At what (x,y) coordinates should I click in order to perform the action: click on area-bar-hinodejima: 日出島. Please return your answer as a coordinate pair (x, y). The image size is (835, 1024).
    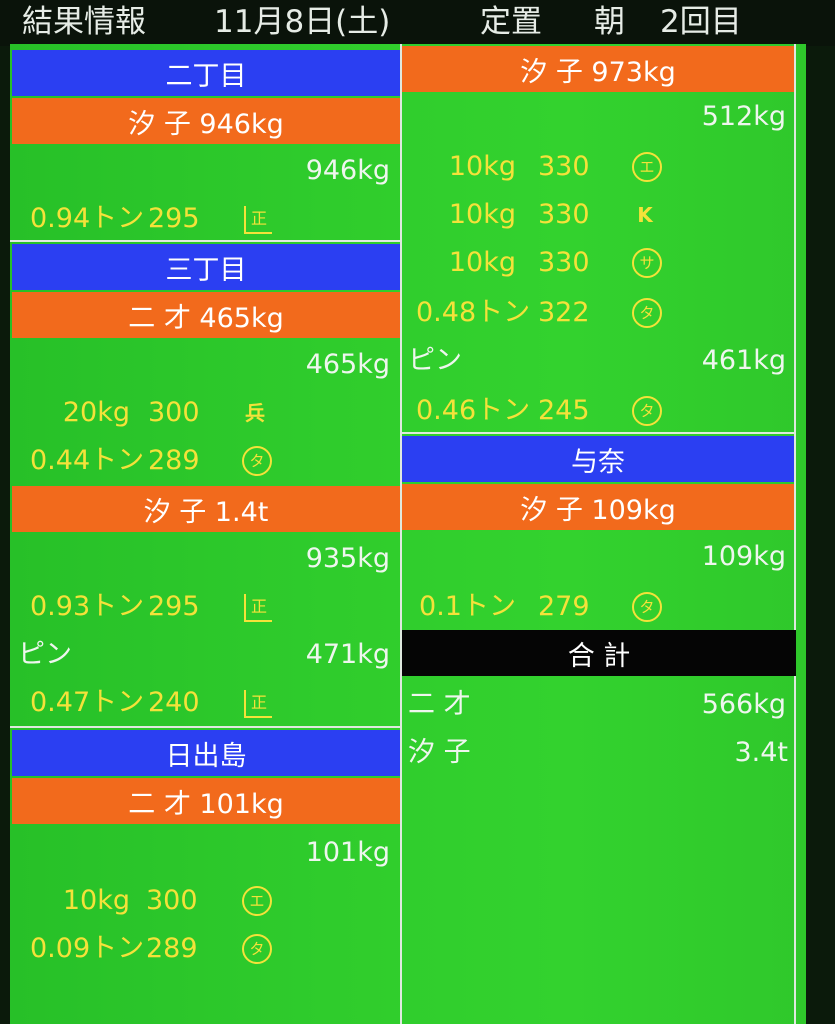
    Looking at the image, I should click on (206, 753).